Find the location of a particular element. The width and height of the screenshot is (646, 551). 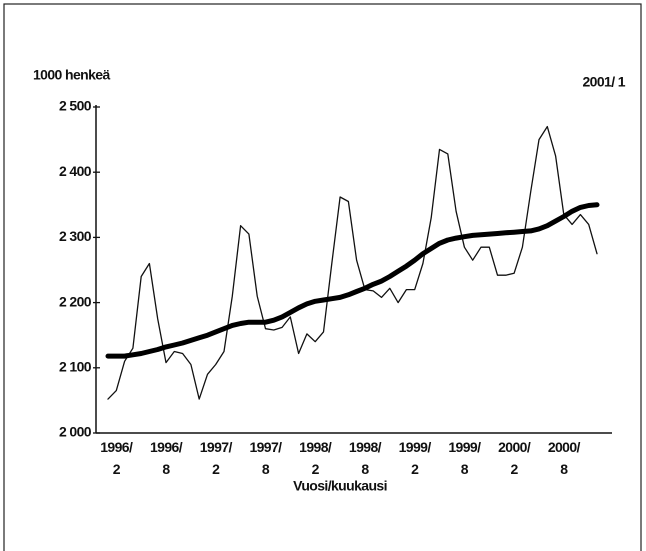

x-axis-label: Vuosi/kuukausi is located at coordinates (340, 486).